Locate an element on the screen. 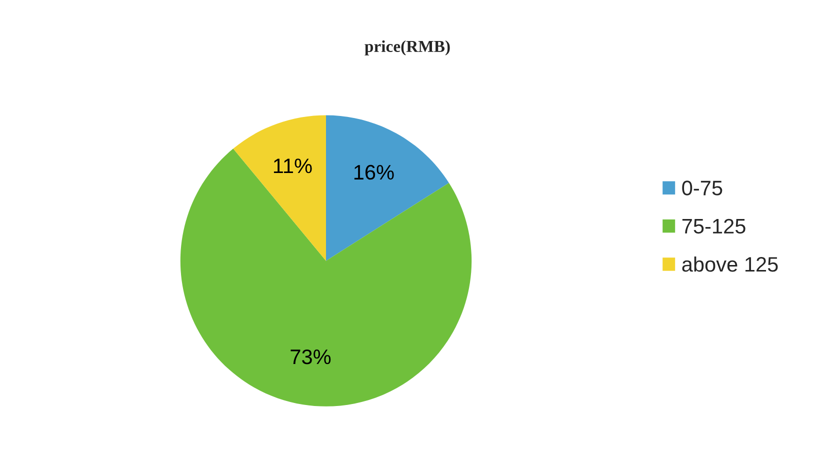  data-label: 16% is located at coordinates (374, 172).